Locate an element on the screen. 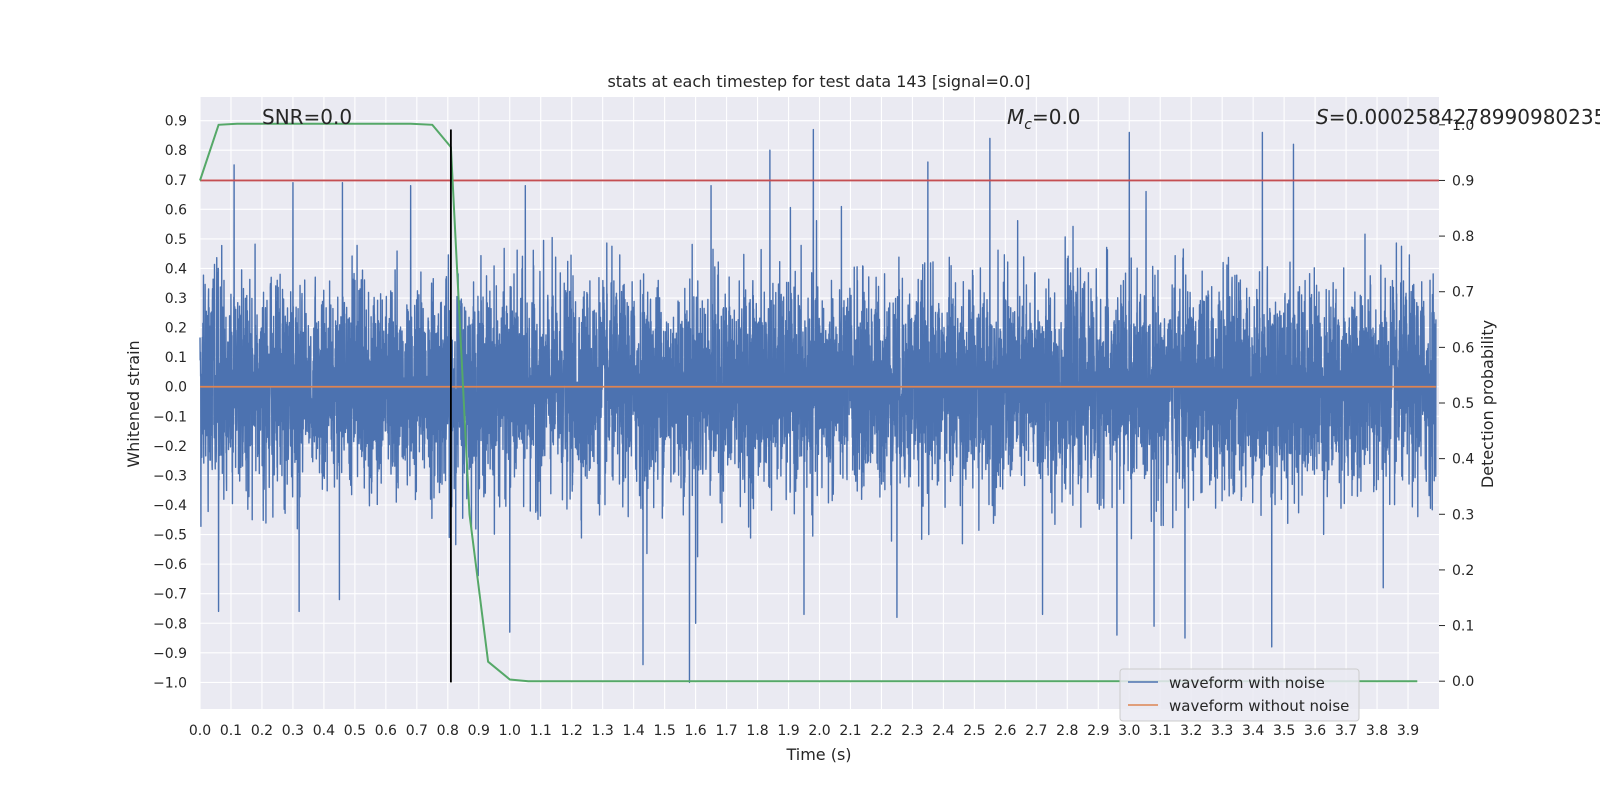 This screenshot has height=800, width=1600. y2-tick-label: 0.0 is located at coordinates (1463, 682).